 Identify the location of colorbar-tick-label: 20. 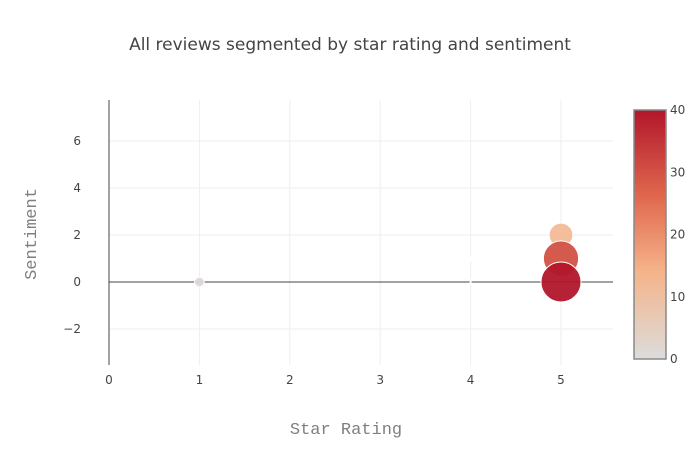
(677, 235).